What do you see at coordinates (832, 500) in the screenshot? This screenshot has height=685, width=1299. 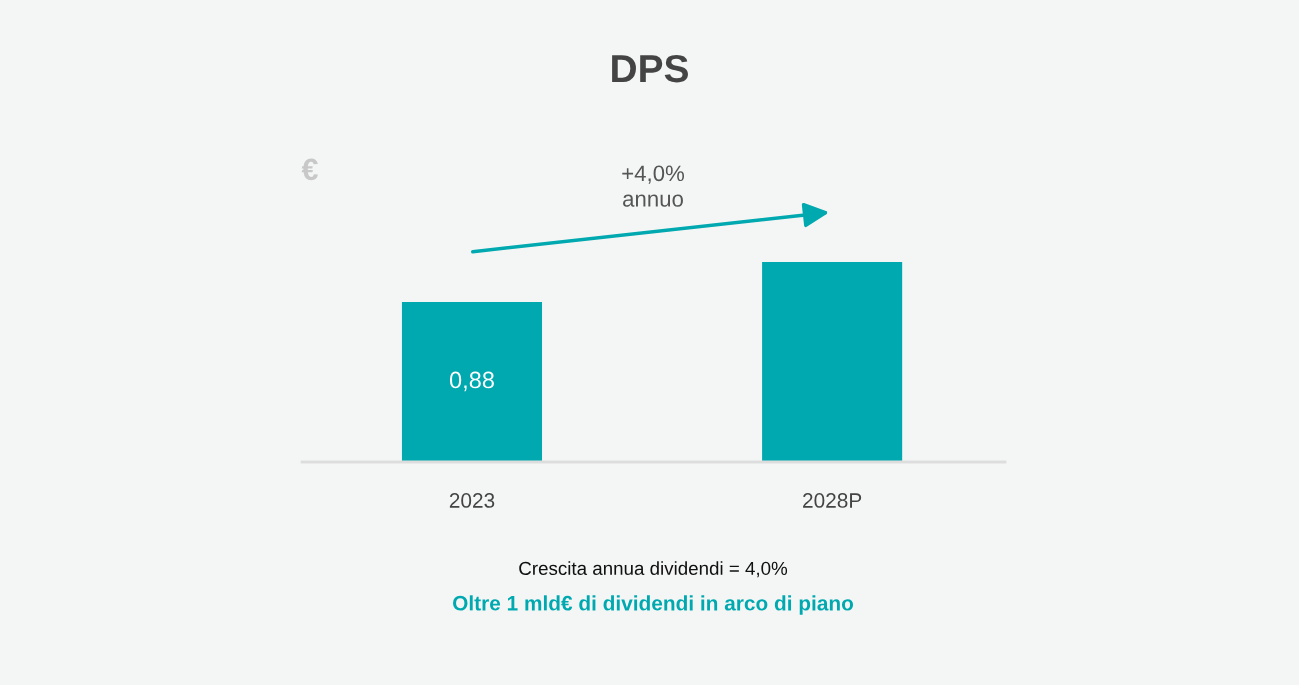 I see `x-tick-label: 2028P` at bounding box center [832, 500].